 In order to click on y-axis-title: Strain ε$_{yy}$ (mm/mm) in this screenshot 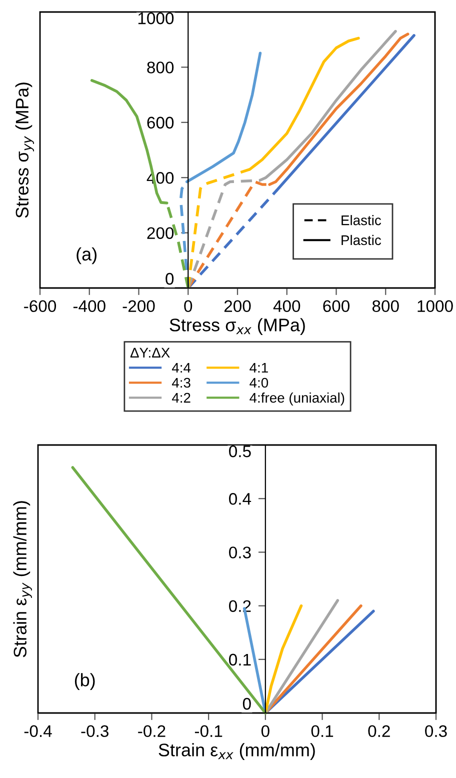, I will do `click(22, 579)`.